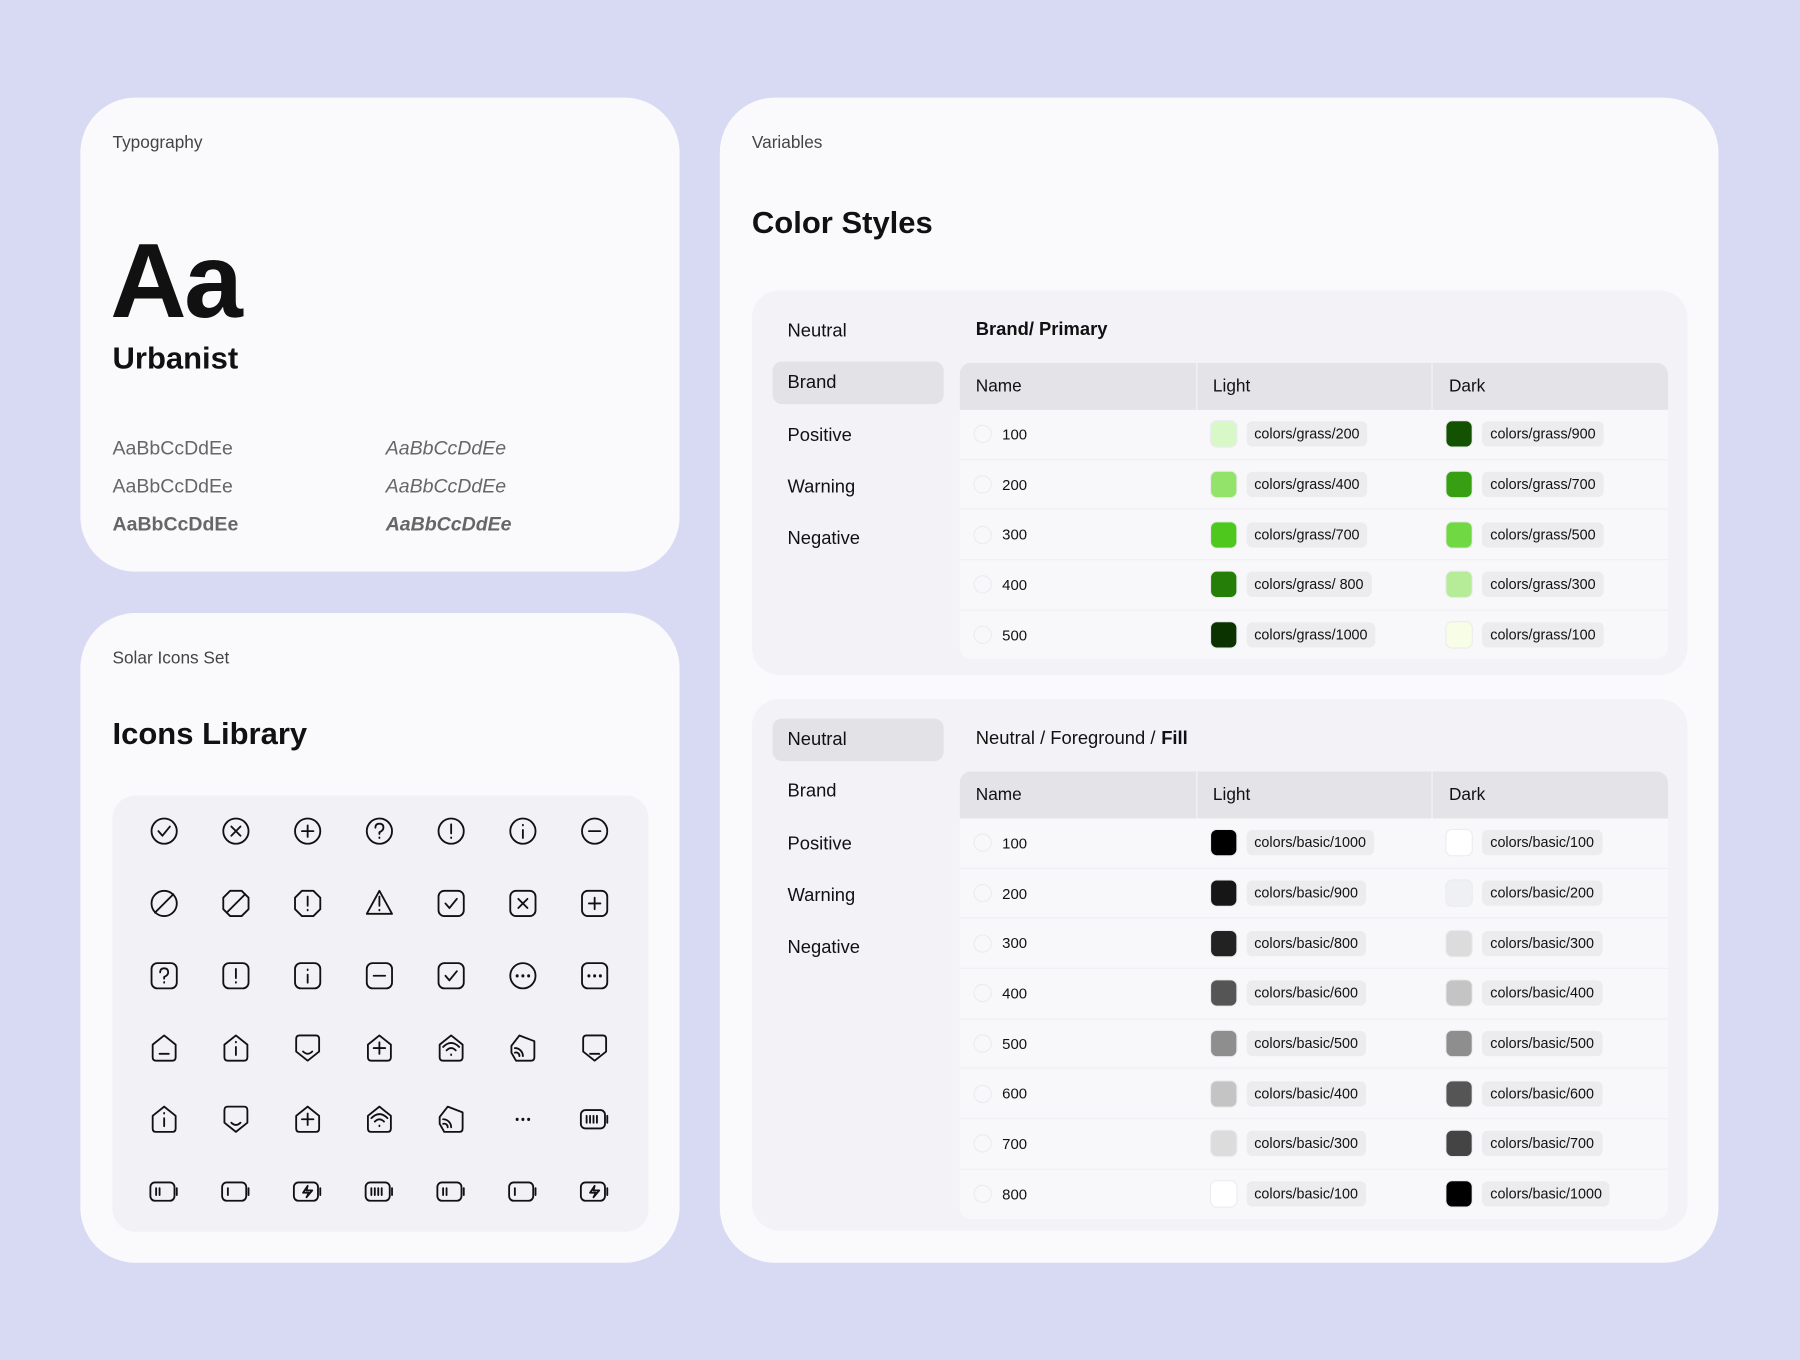 This screenshot has width=1800, height=1360. What do you see at coordinates (1078, 943) in the screenshot?
I see `name-cell: 300` at bounding box center [1078, 943].